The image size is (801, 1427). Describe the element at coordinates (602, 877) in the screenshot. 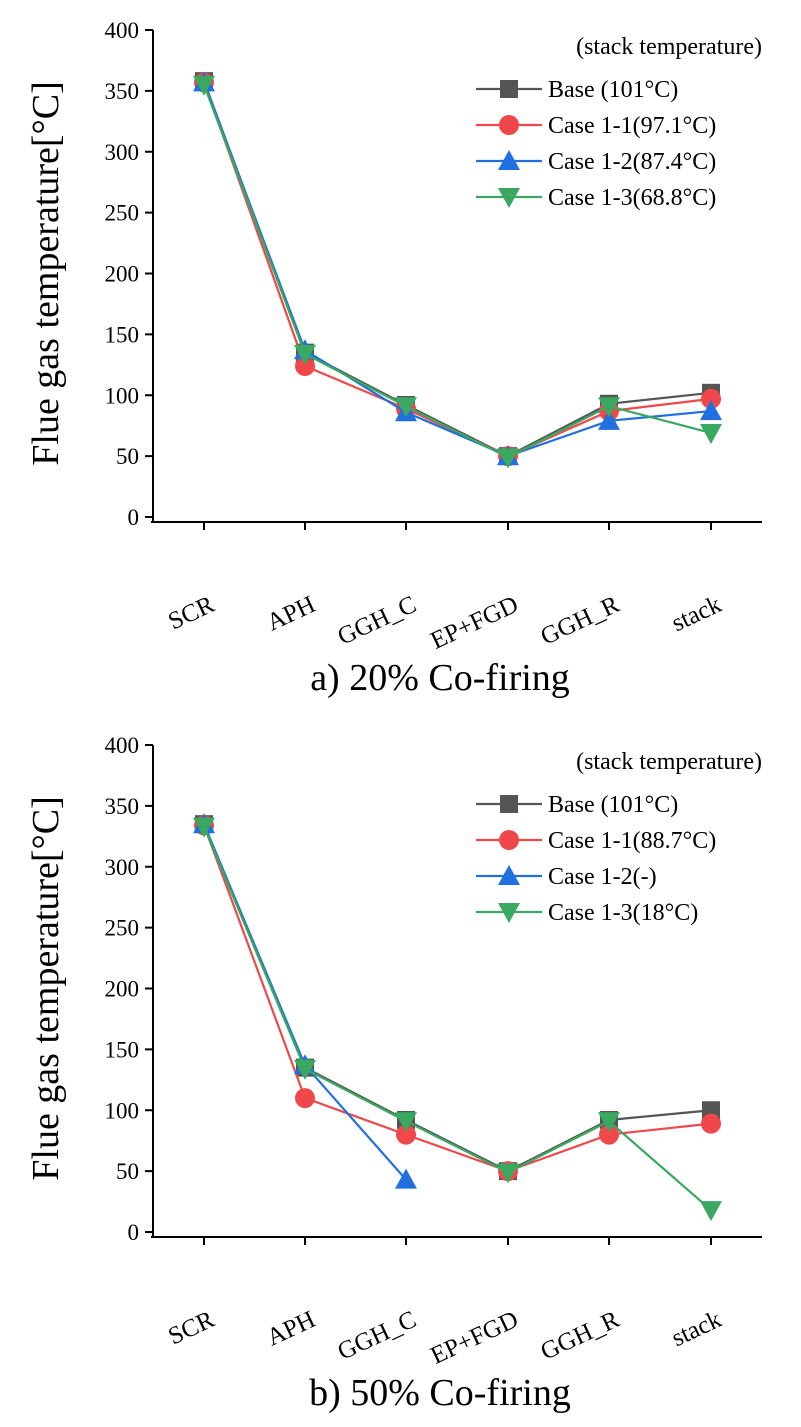

I see `legend-label: Case 1-2(-)` at that location.